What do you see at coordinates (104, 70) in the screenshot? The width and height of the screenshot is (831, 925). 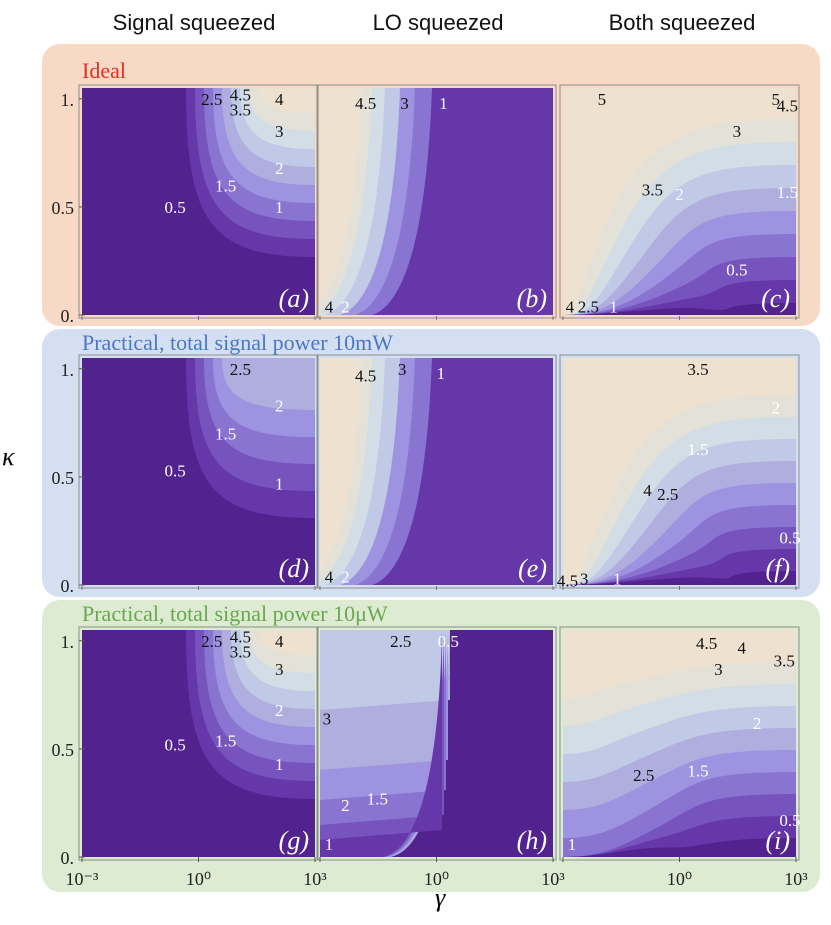 I see `row-label-ideal: Ideal` at bounding box center [104, 70].